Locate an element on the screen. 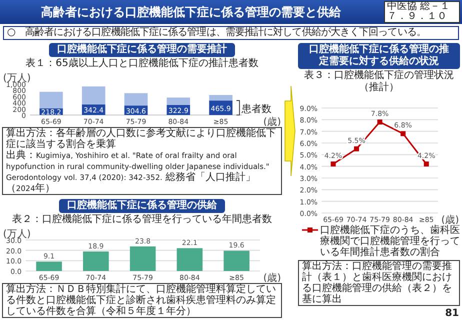 The width and height of the screenshot is (462, 320). chart-subtitle: 表３：口腔機能低下症の管理状況（推計） is located at coordinates (379, 82).